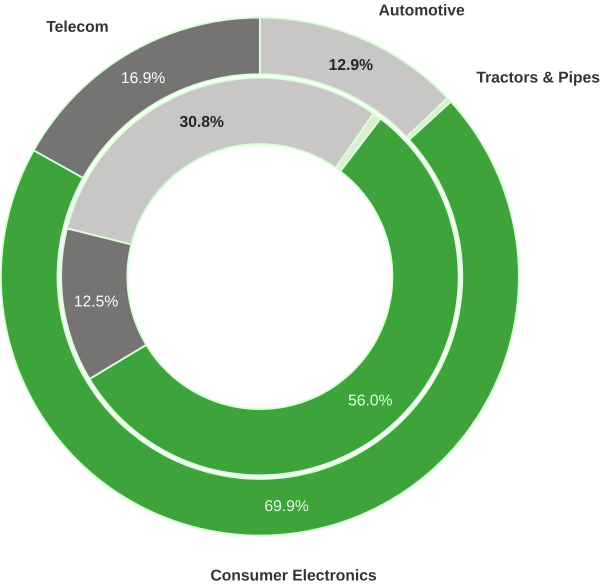 Image resolution: width=604 pixels, height=585 pixels. What do you see at coordinates (286, 506) in the screenshot?
I see `data-label: 69.9%` at bounding box center [286, 506].